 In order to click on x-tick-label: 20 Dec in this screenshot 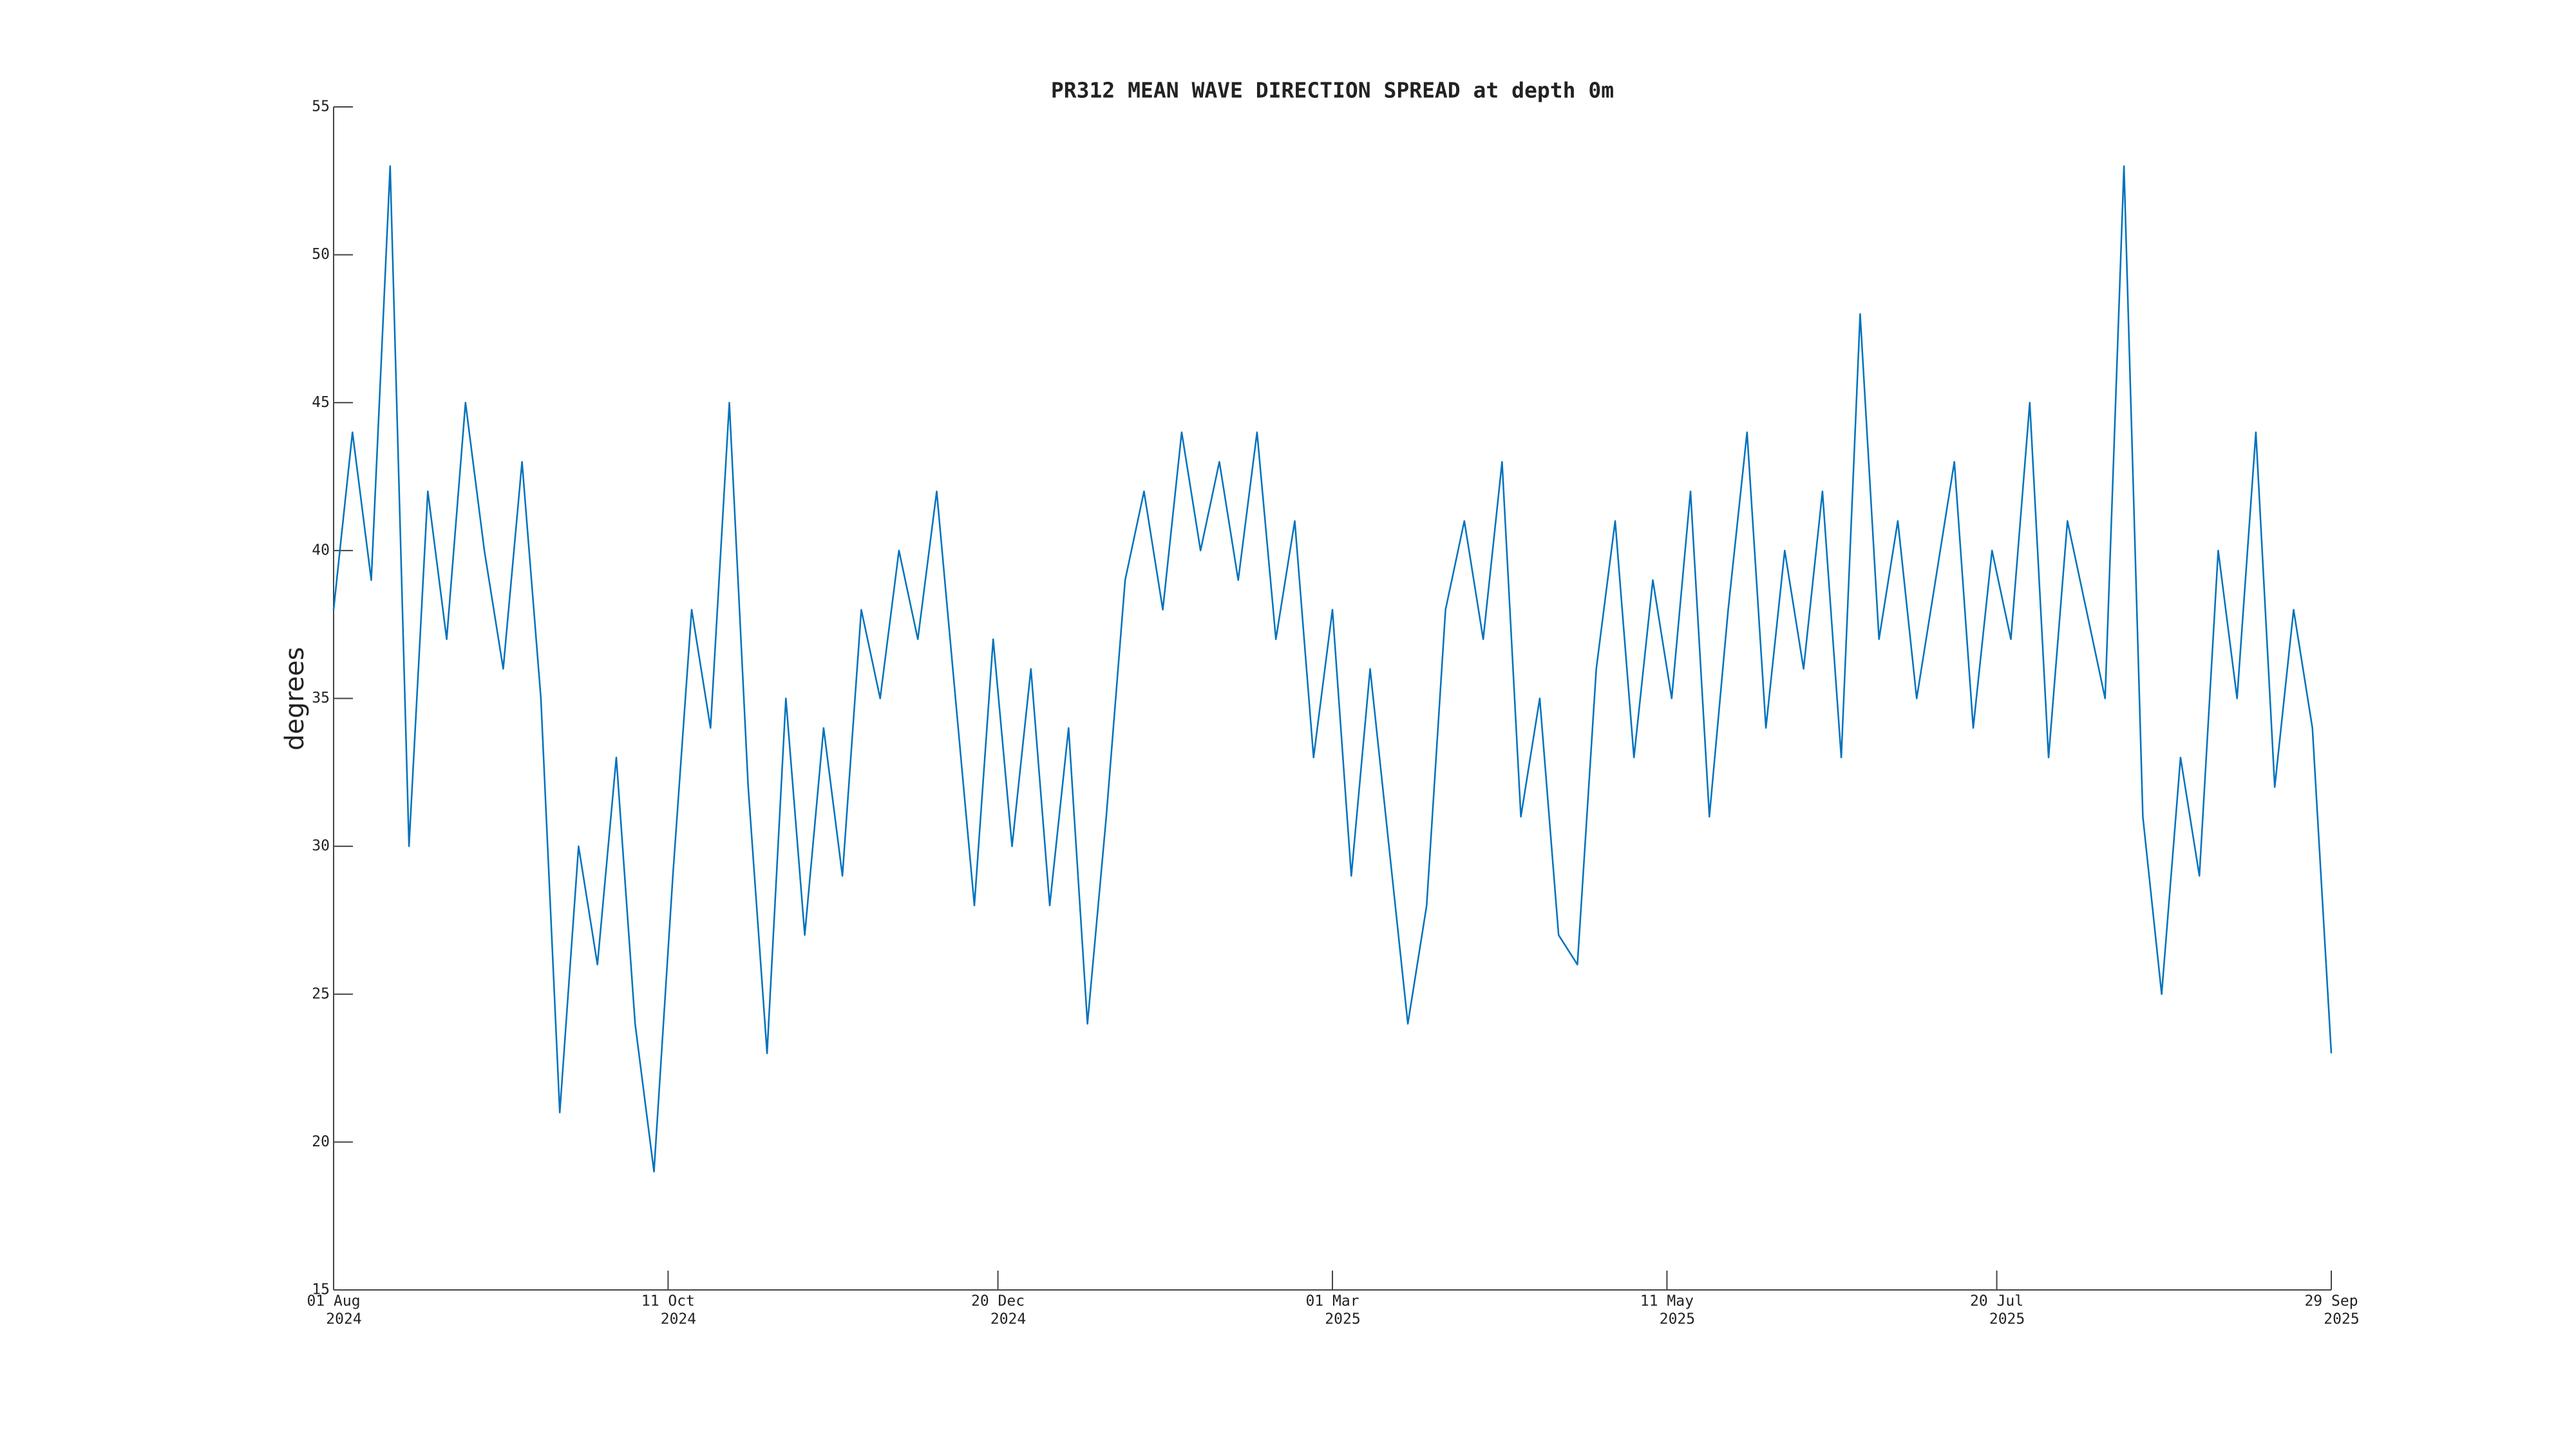, I will do `click(998, 1301)`.